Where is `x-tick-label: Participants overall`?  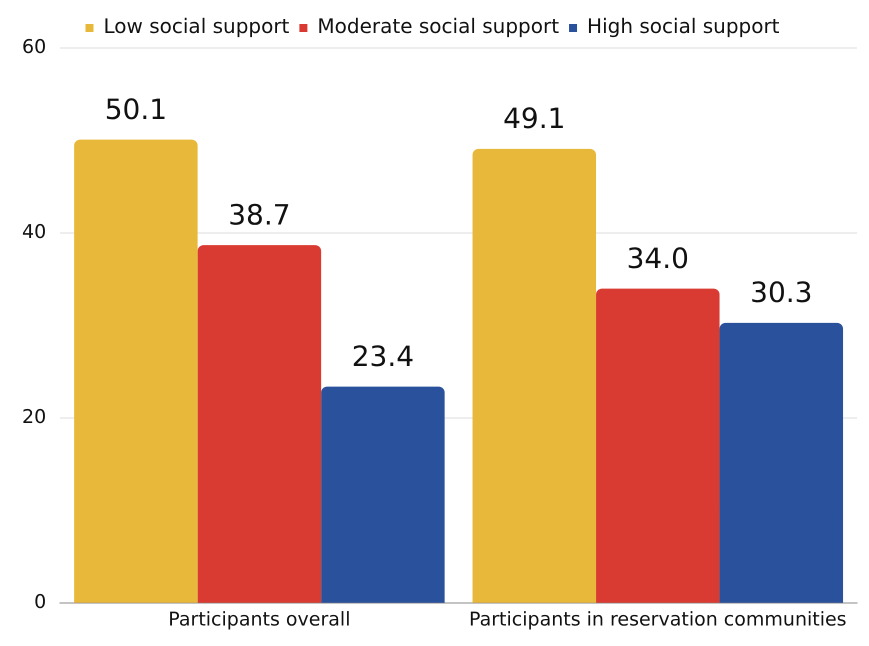
x-tick-label: Participants overall is located at coordinates (259, 619).